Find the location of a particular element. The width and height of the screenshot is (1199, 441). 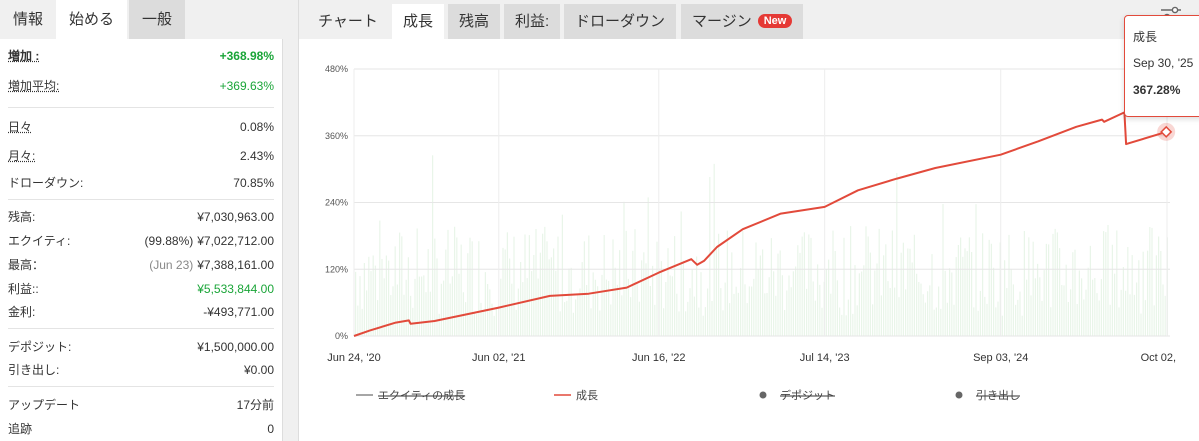

legend-label: 成長 is located at coordinates (587, 395).